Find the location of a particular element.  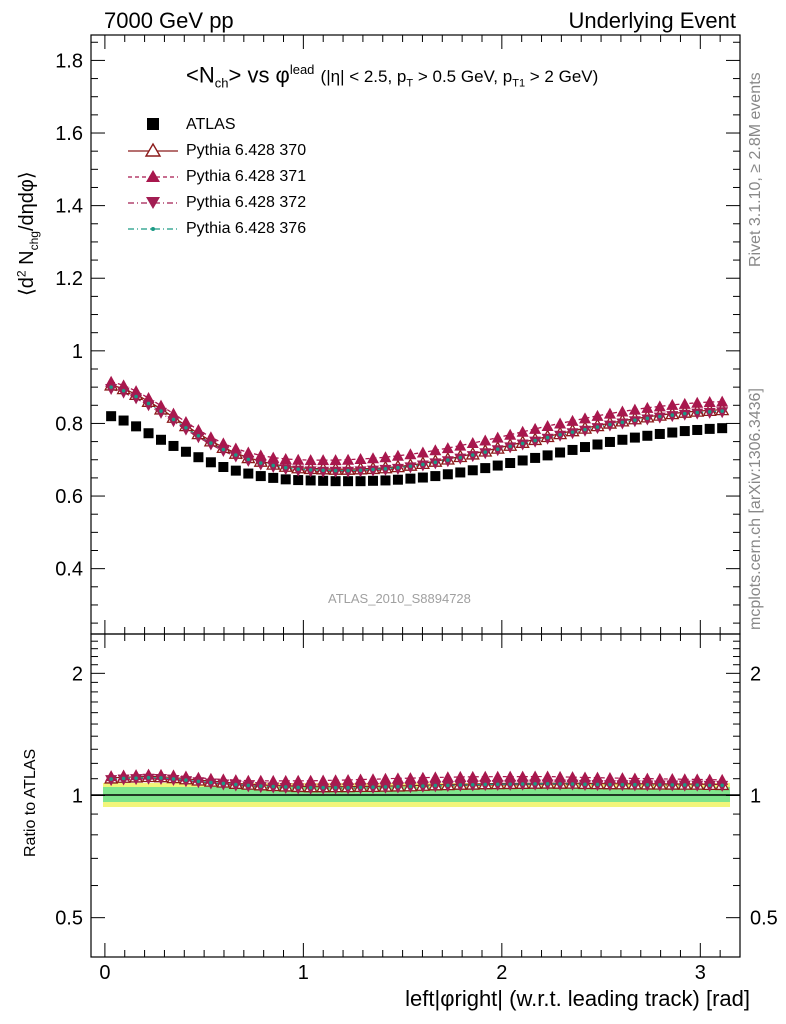

y-tick-label-main: 1.4 is located at coordinates (69, 207).